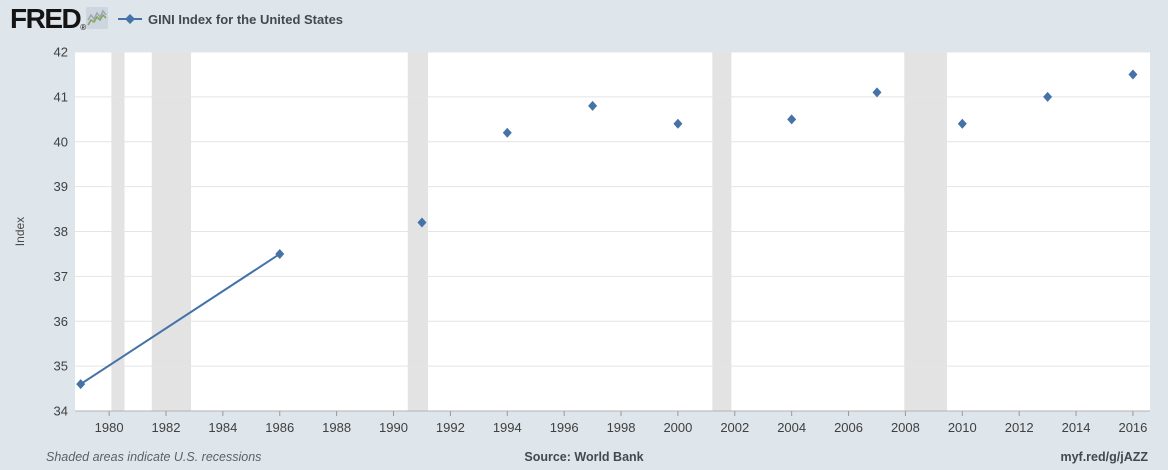  What do you see at coordinates (336, 427) in the screenshot?
I see `x-tick-label: 1988` at bounding box center [336, 427].